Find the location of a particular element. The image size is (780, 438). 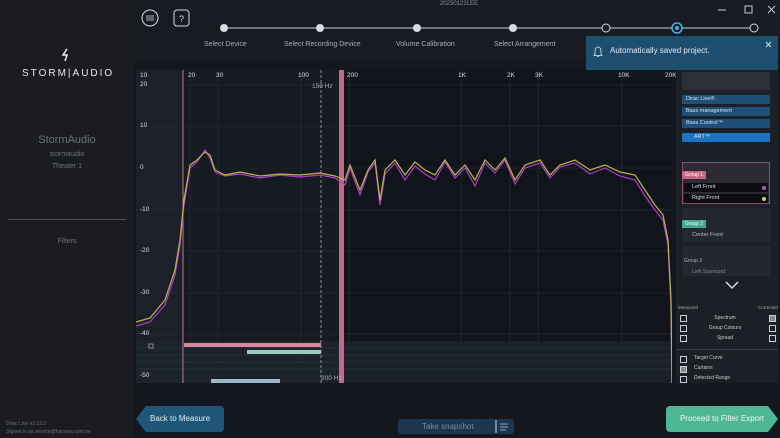

menu-item: Filters is located at coordinates (67, 241).